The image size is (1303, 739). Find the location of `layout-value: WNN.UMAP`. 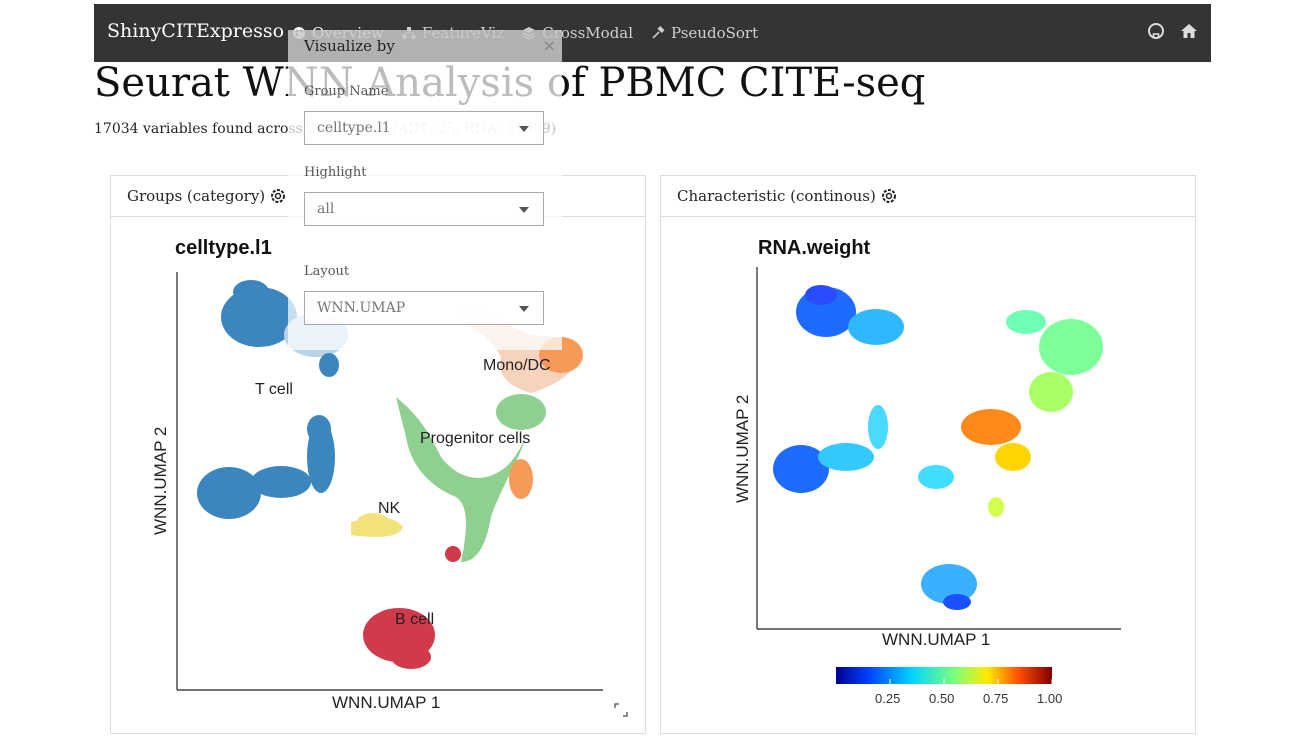

layout-value: WNN.UMAP is located at coordinates (361, 308).